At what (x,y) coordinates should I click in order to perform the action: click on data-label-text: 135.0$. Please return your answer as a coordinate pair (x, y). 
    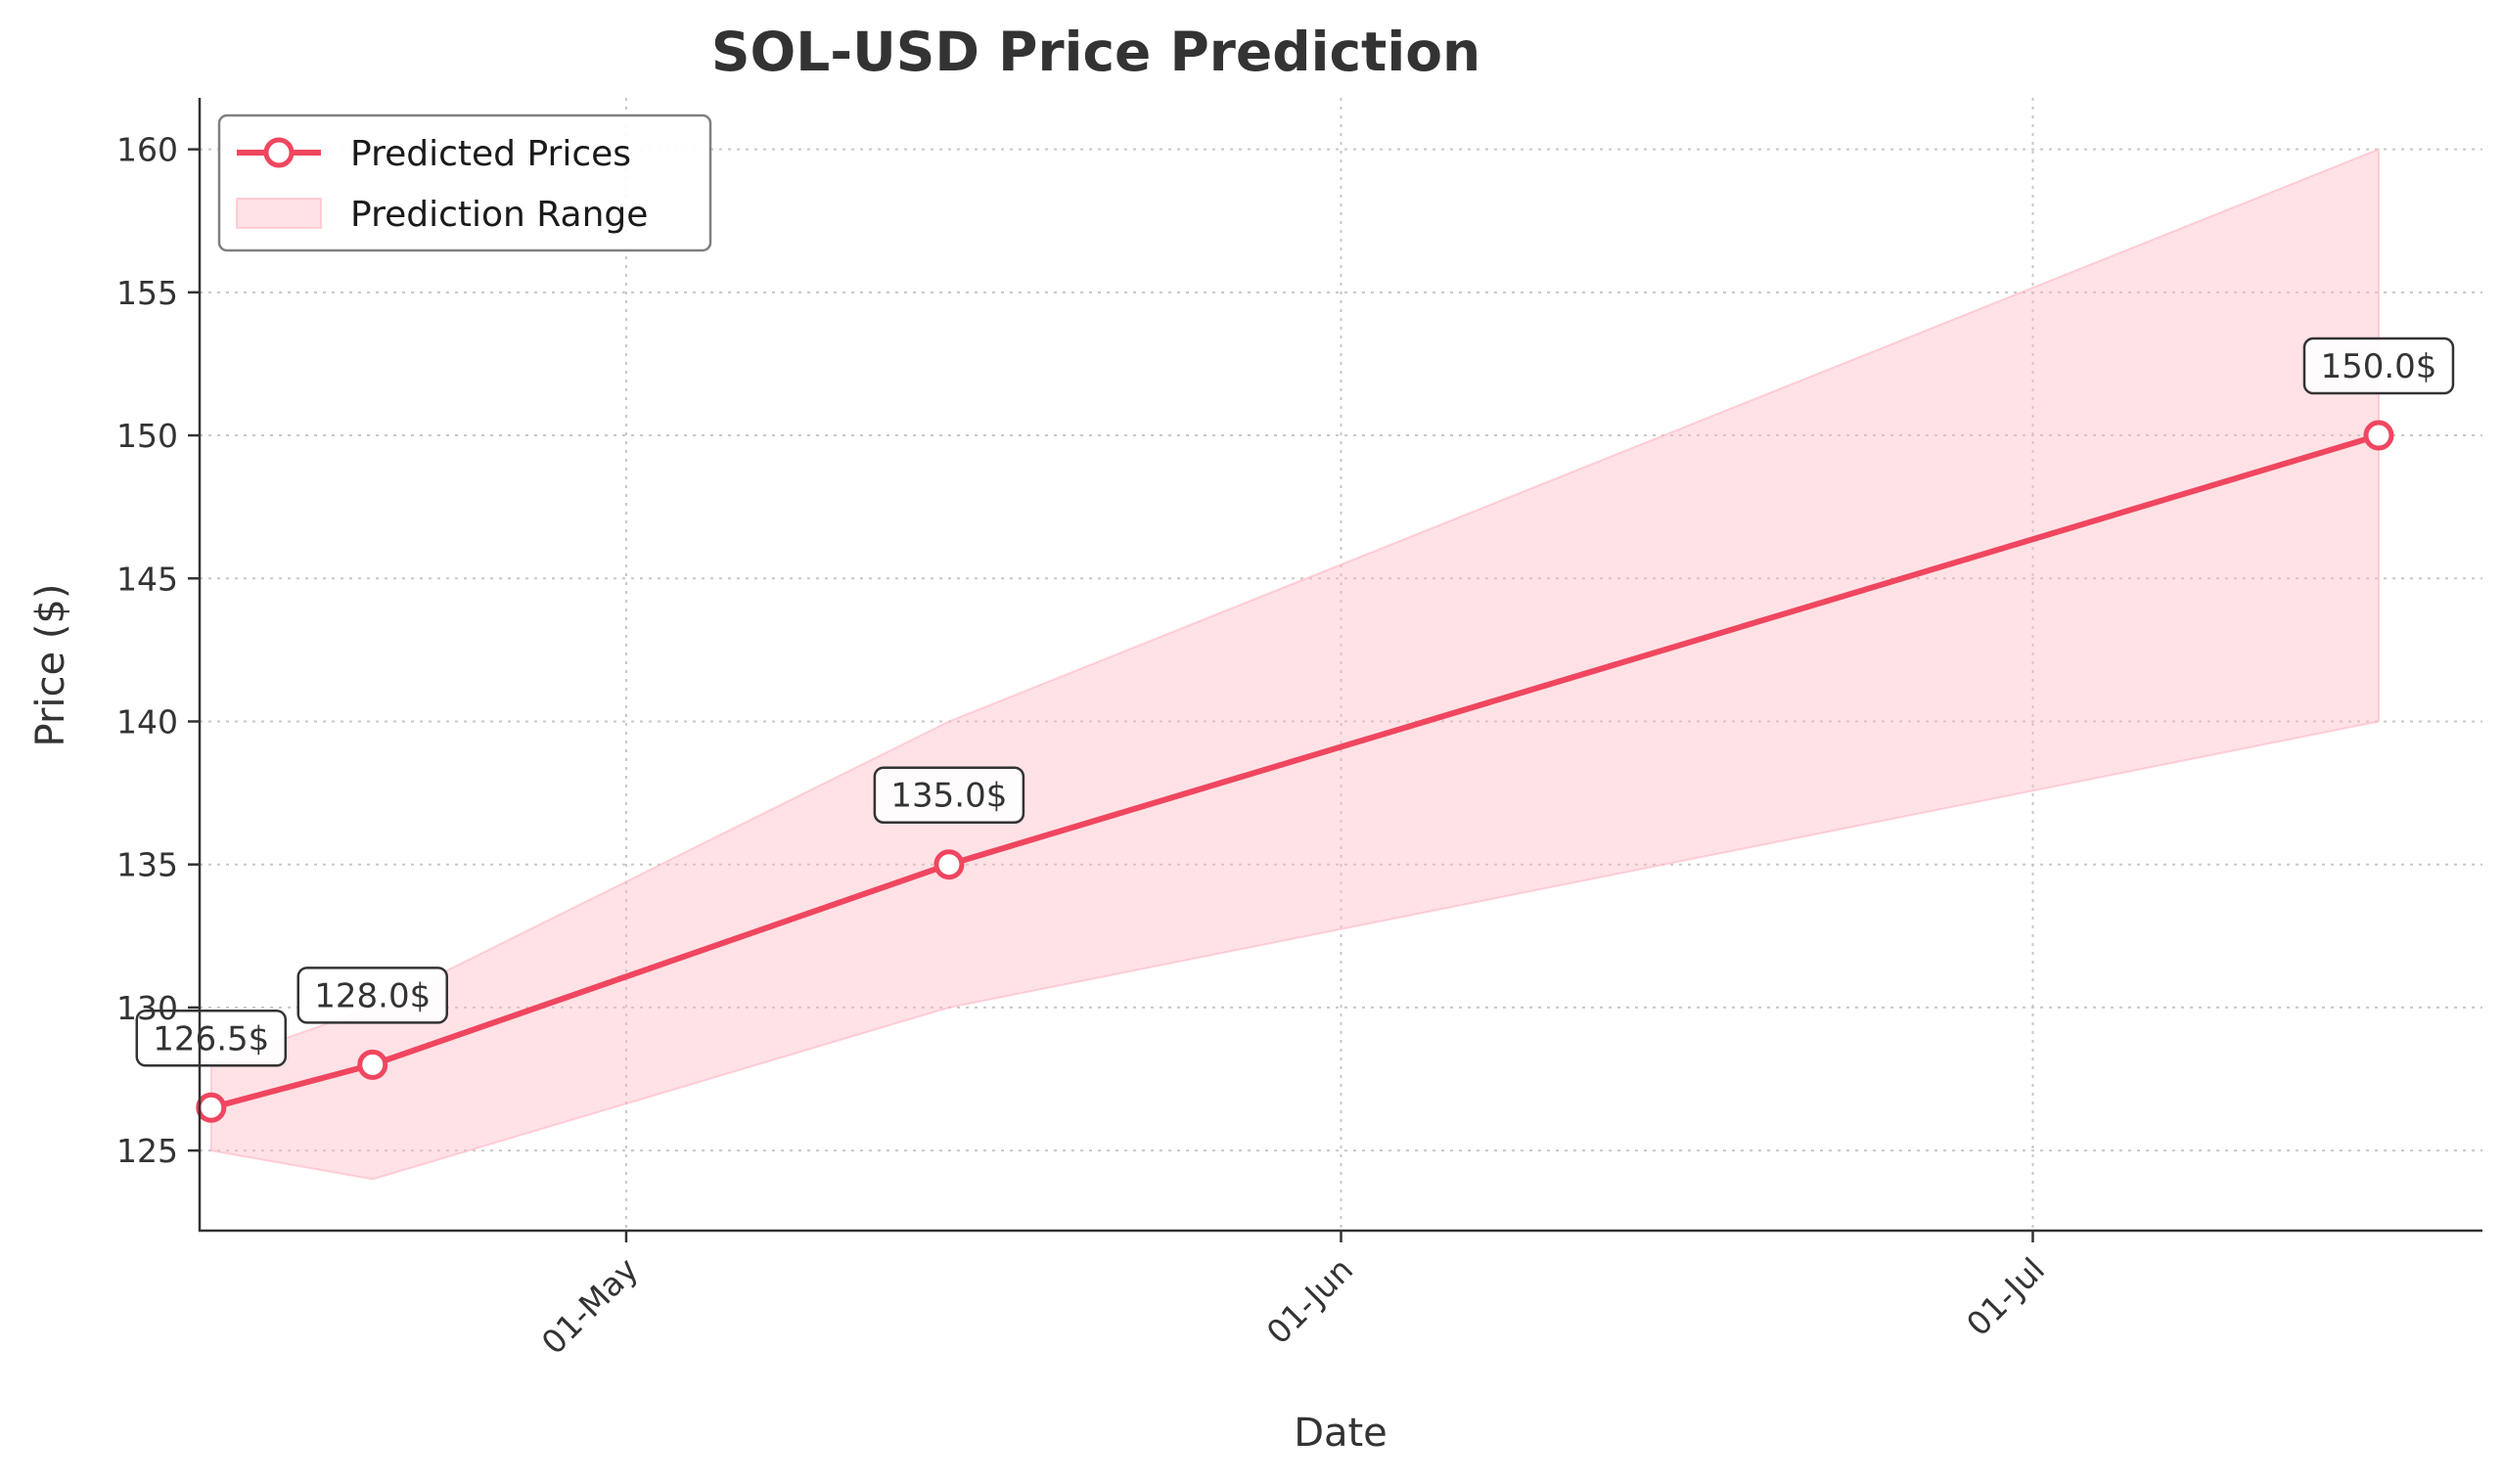
    Looking at the image, I should click on (948, 796).